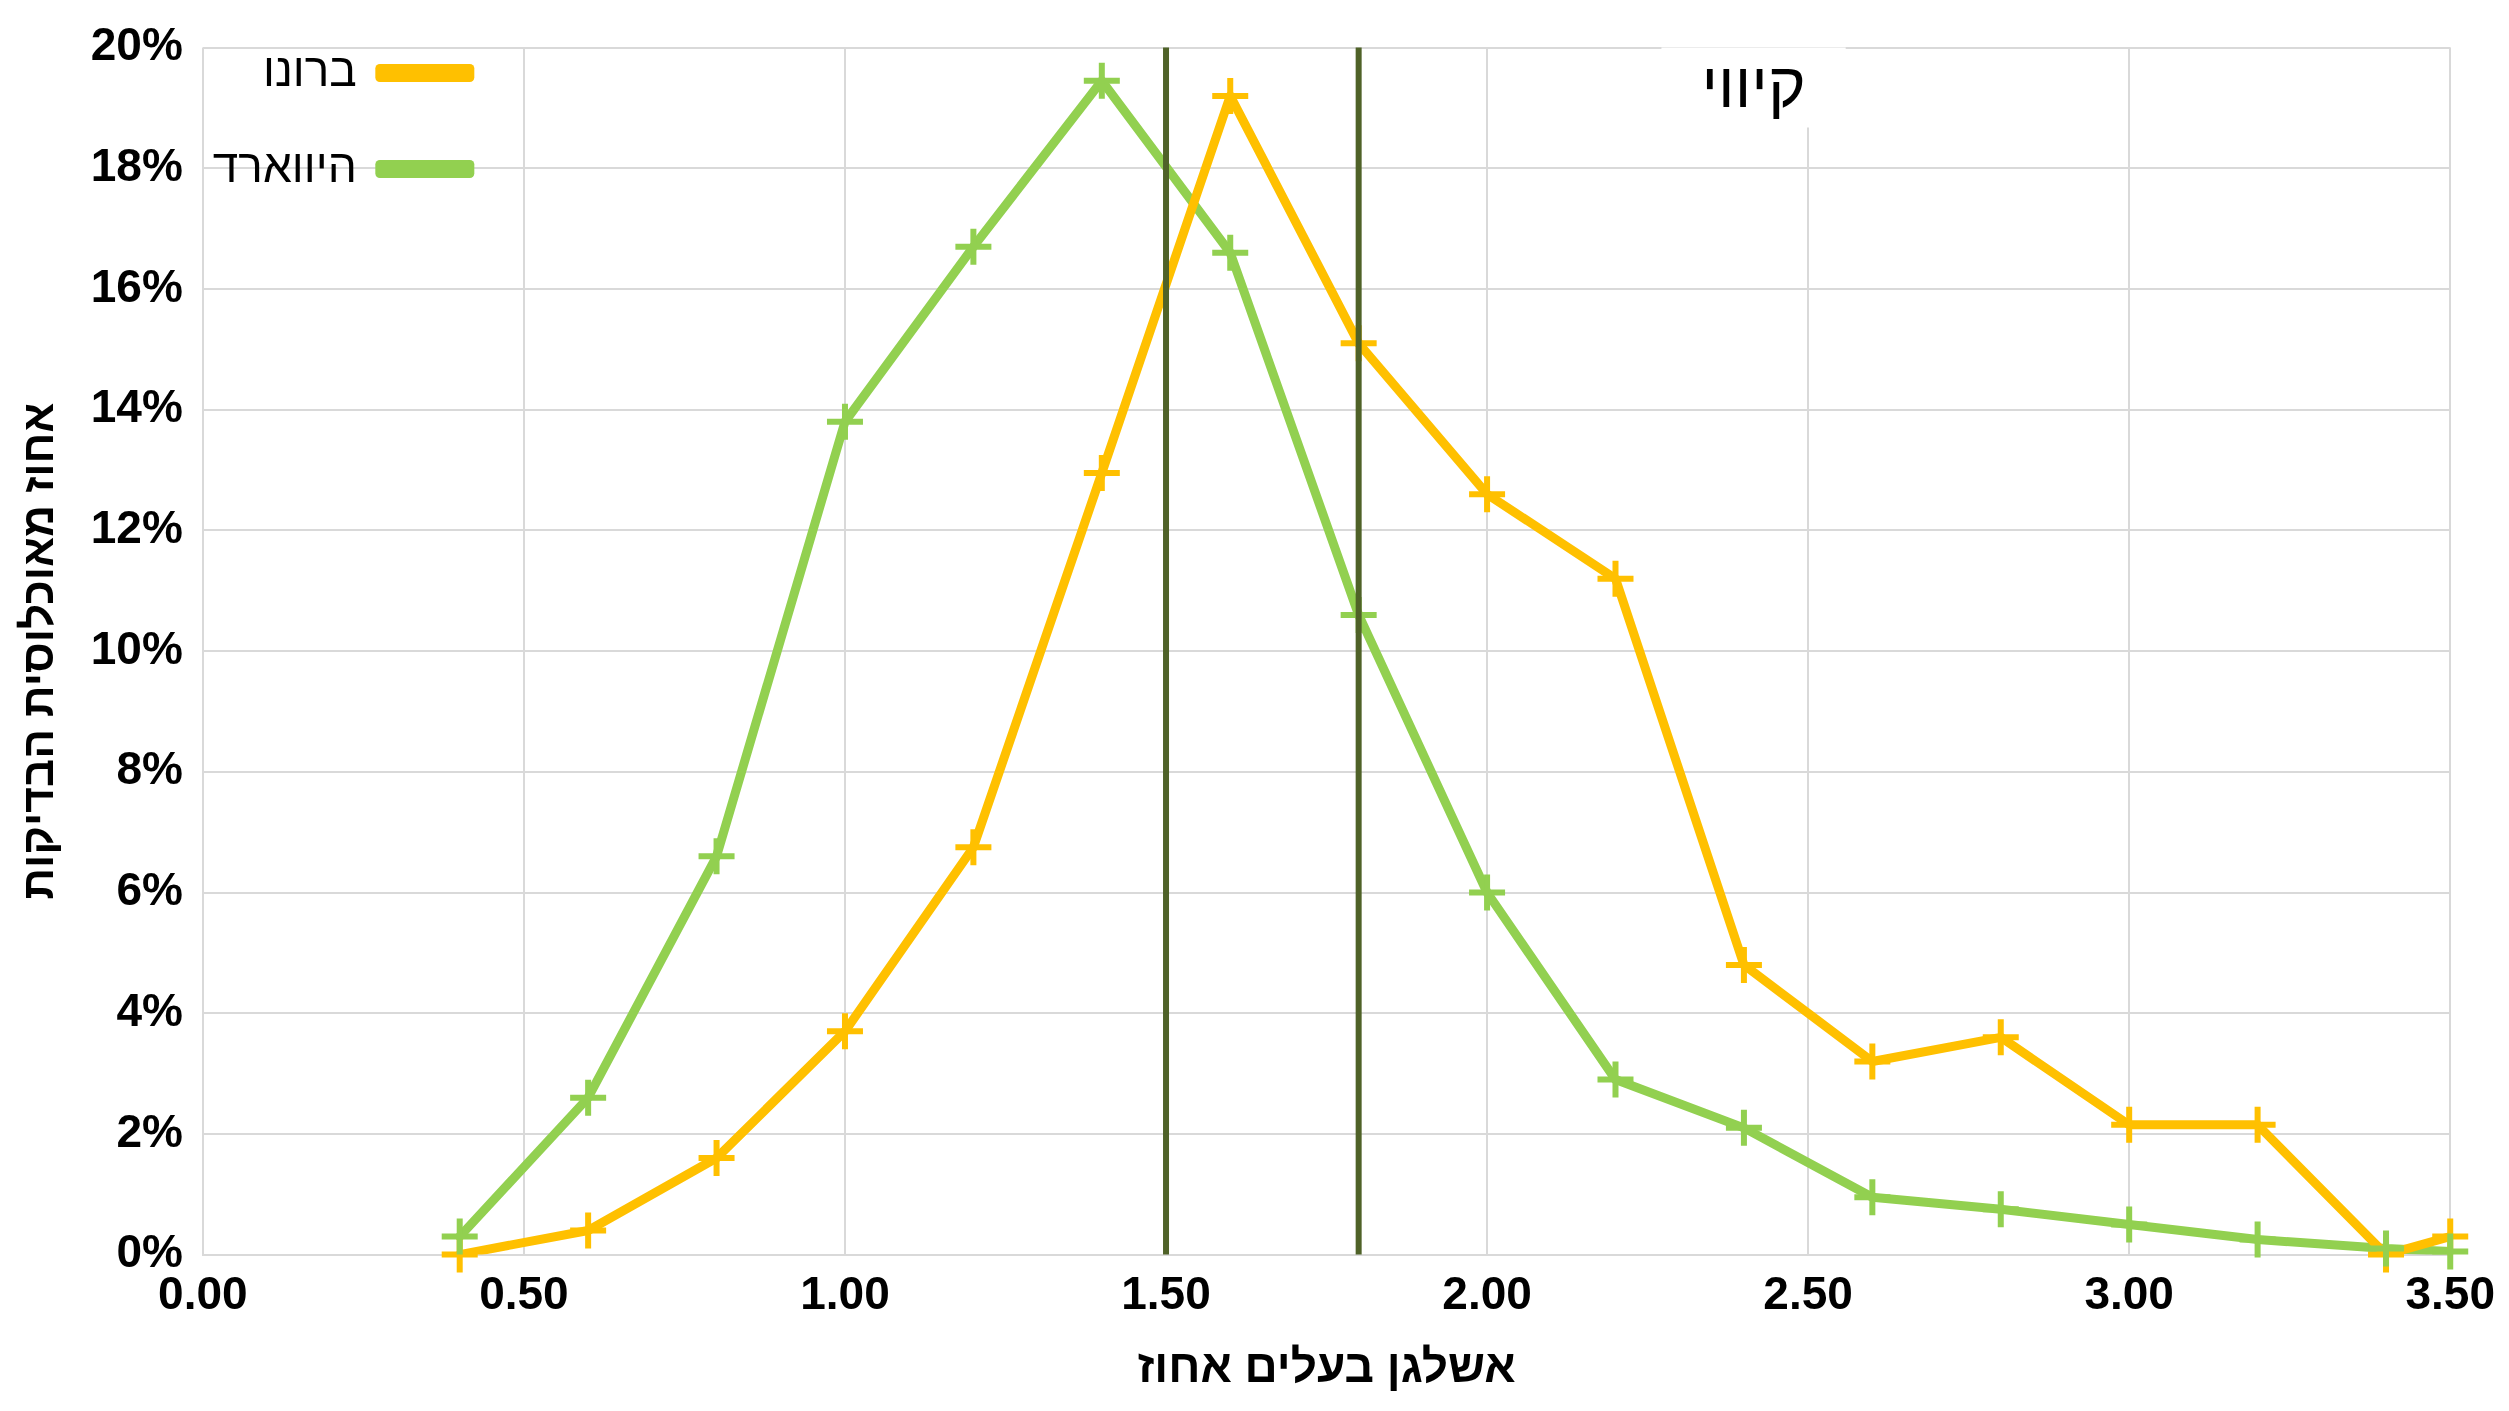 The width and height of the screenshot is (2509, 1411). What do you see at coordinates (2129, 1292) in the screenshot?
I see `x-tick-label: 3.00` at bounding box center [2129, 1292].